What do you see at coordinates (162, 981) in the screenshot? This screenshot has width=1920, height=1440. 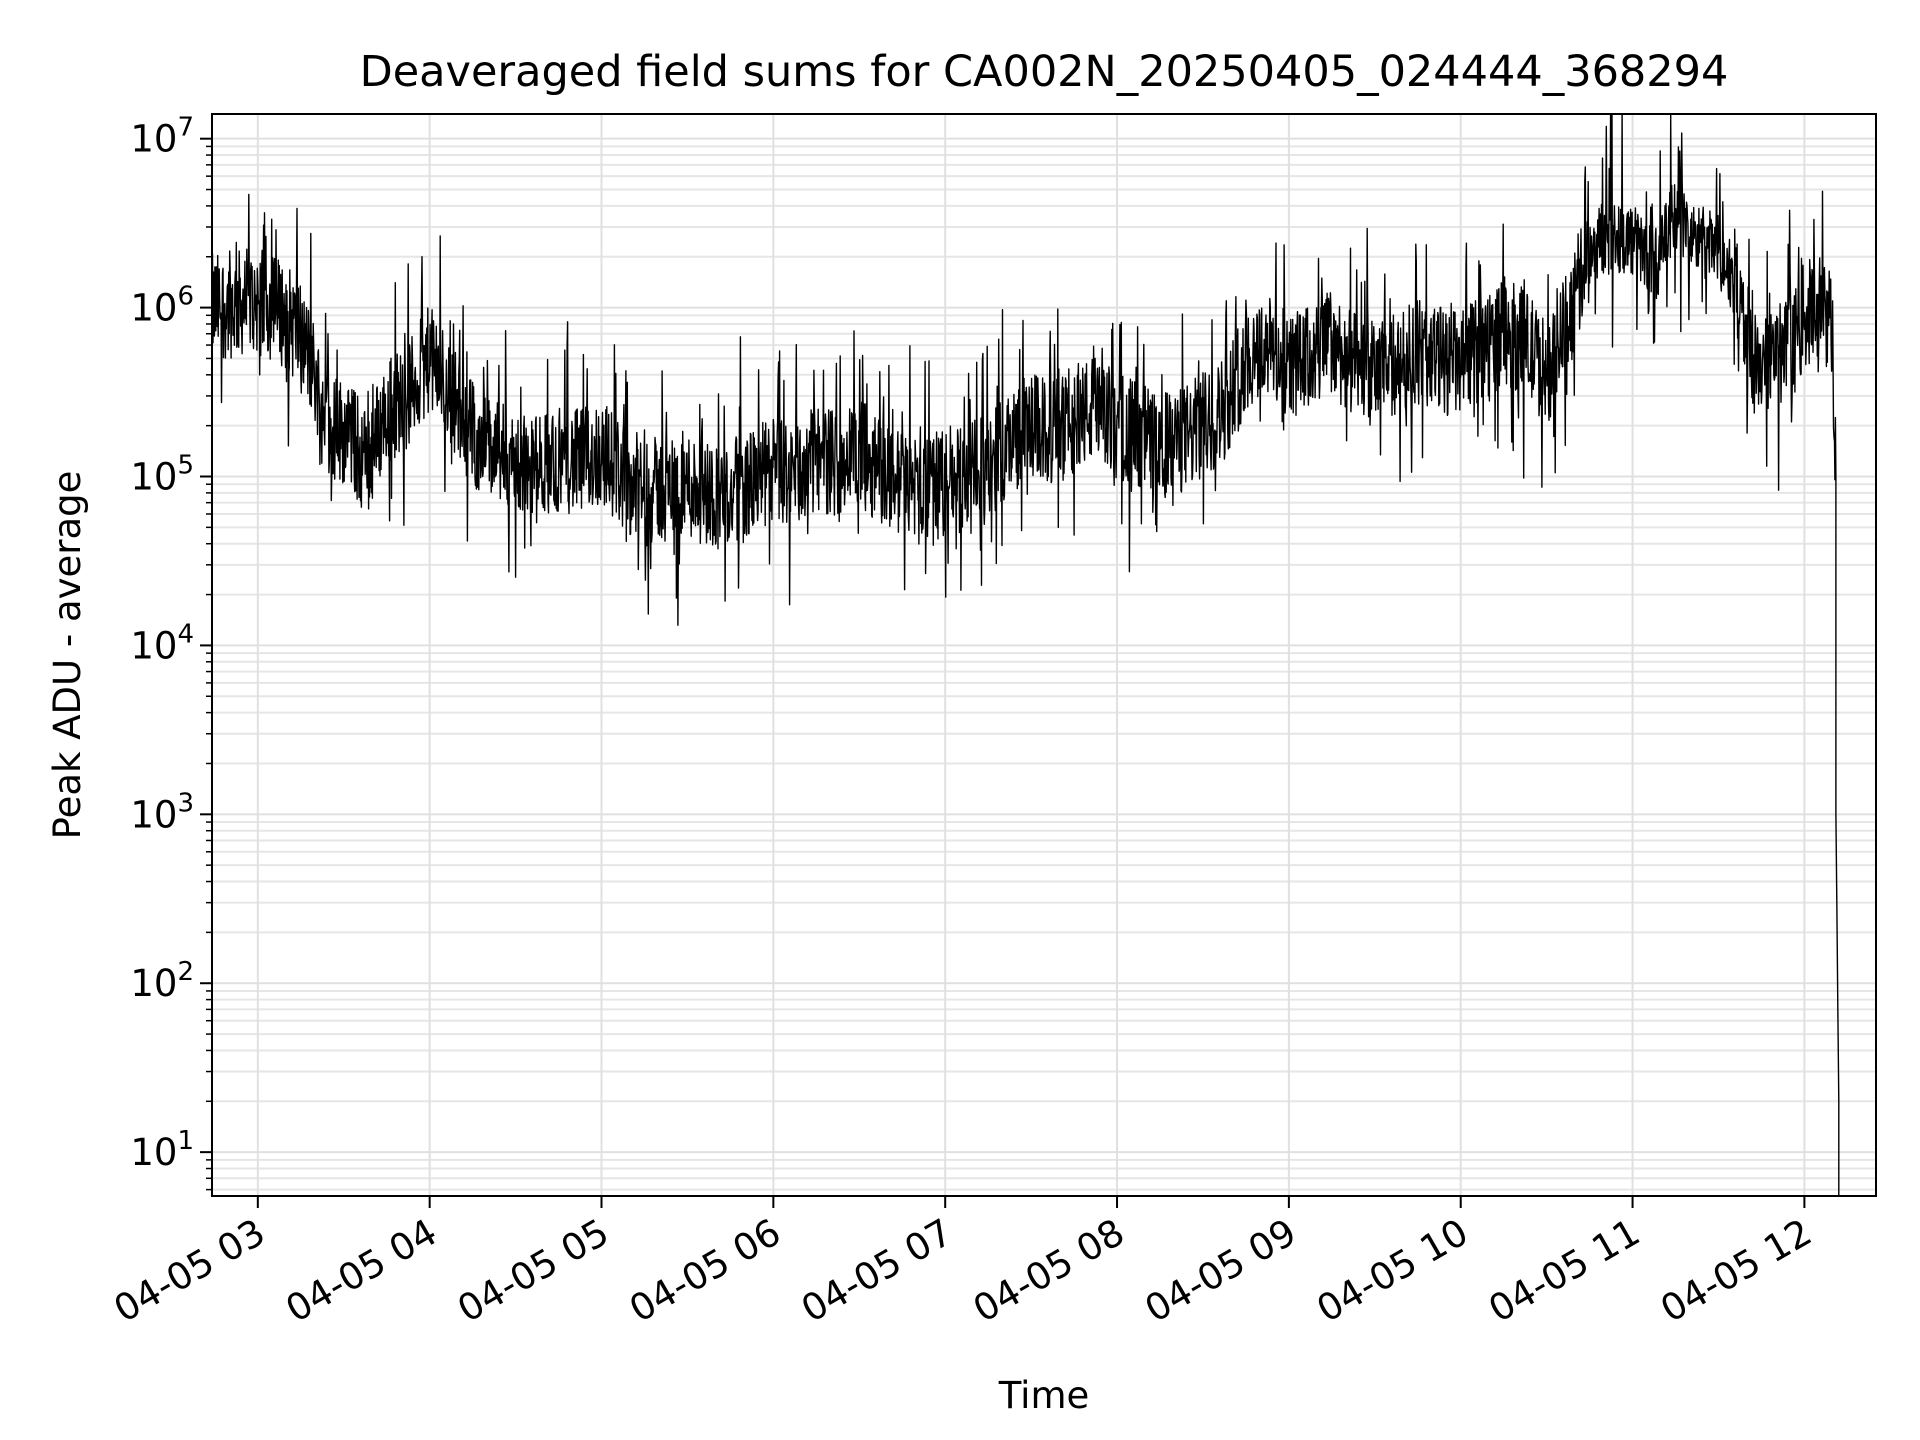 I see `y-tick-label: 102` at bounding box center [162, 981].